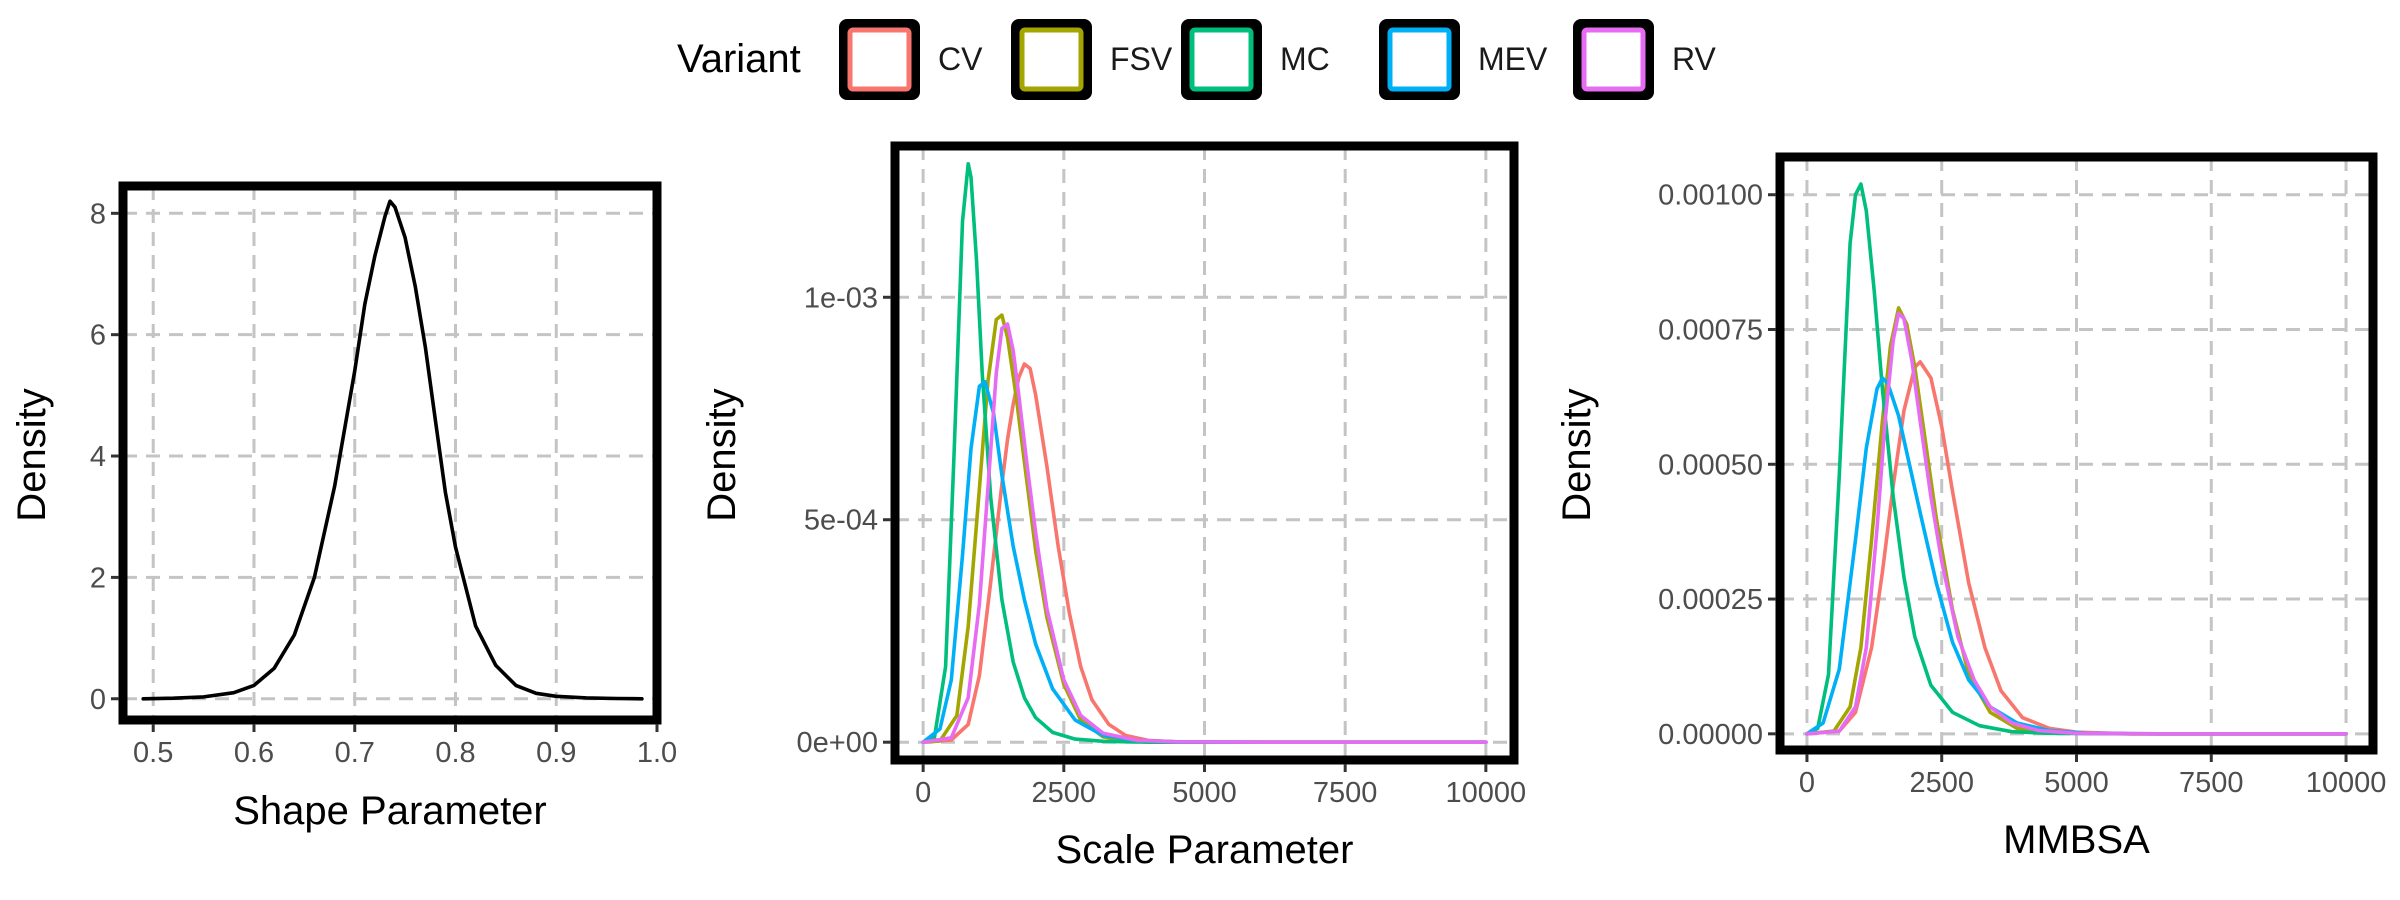 The height and width of the screenshot is (900, 2400). I want to click on y-tick-label: 6, so click(98, 336).